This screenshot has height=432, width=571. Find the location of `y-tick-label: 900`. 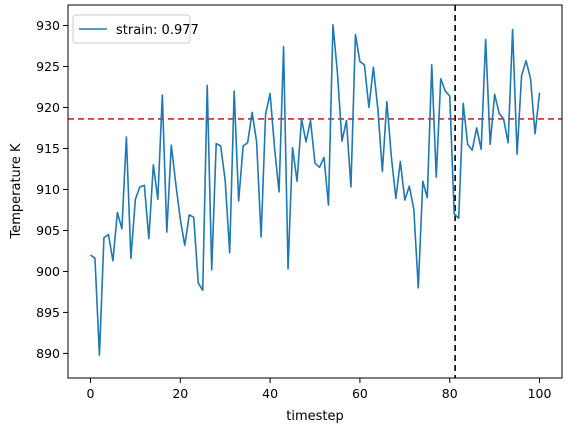

y-tick-label: 900 is located at coordinates (48, 271).